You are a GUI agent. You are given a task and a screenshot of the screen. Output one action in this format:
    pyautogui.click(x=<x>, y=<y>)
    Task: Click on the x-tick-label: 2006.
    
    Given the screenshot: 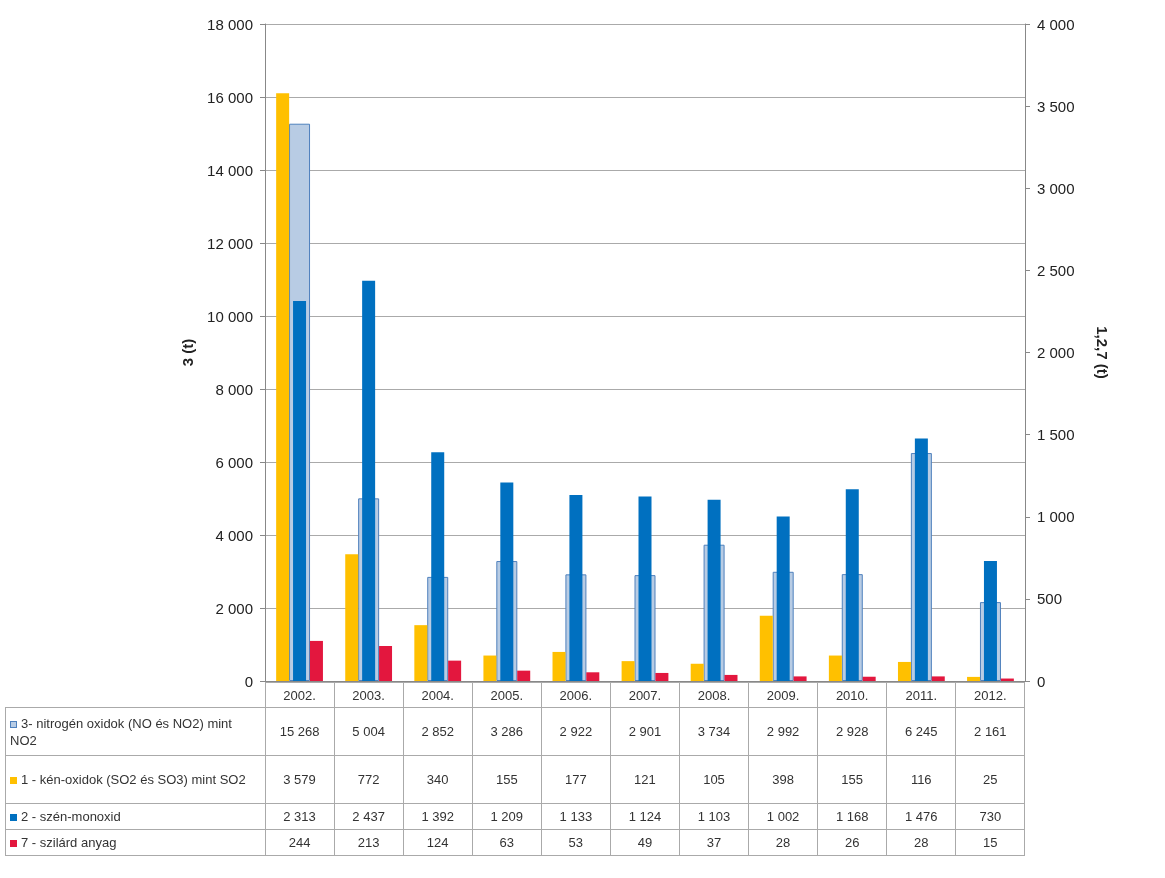 What is the action you would take?
    pyautogui.click(x=576, y=695)
    